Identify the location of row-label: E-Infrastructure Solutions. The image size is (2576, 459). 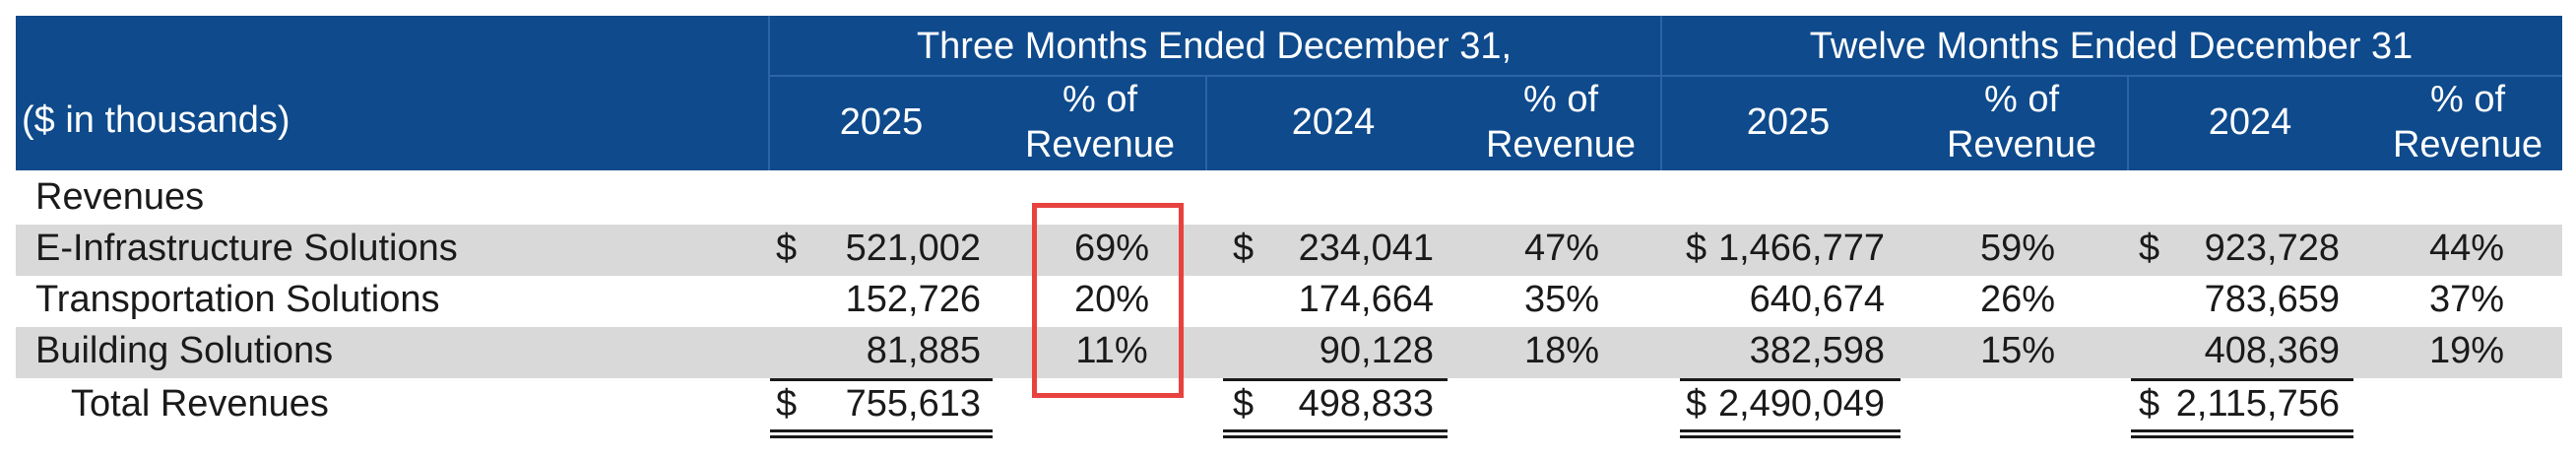
(246, 249).